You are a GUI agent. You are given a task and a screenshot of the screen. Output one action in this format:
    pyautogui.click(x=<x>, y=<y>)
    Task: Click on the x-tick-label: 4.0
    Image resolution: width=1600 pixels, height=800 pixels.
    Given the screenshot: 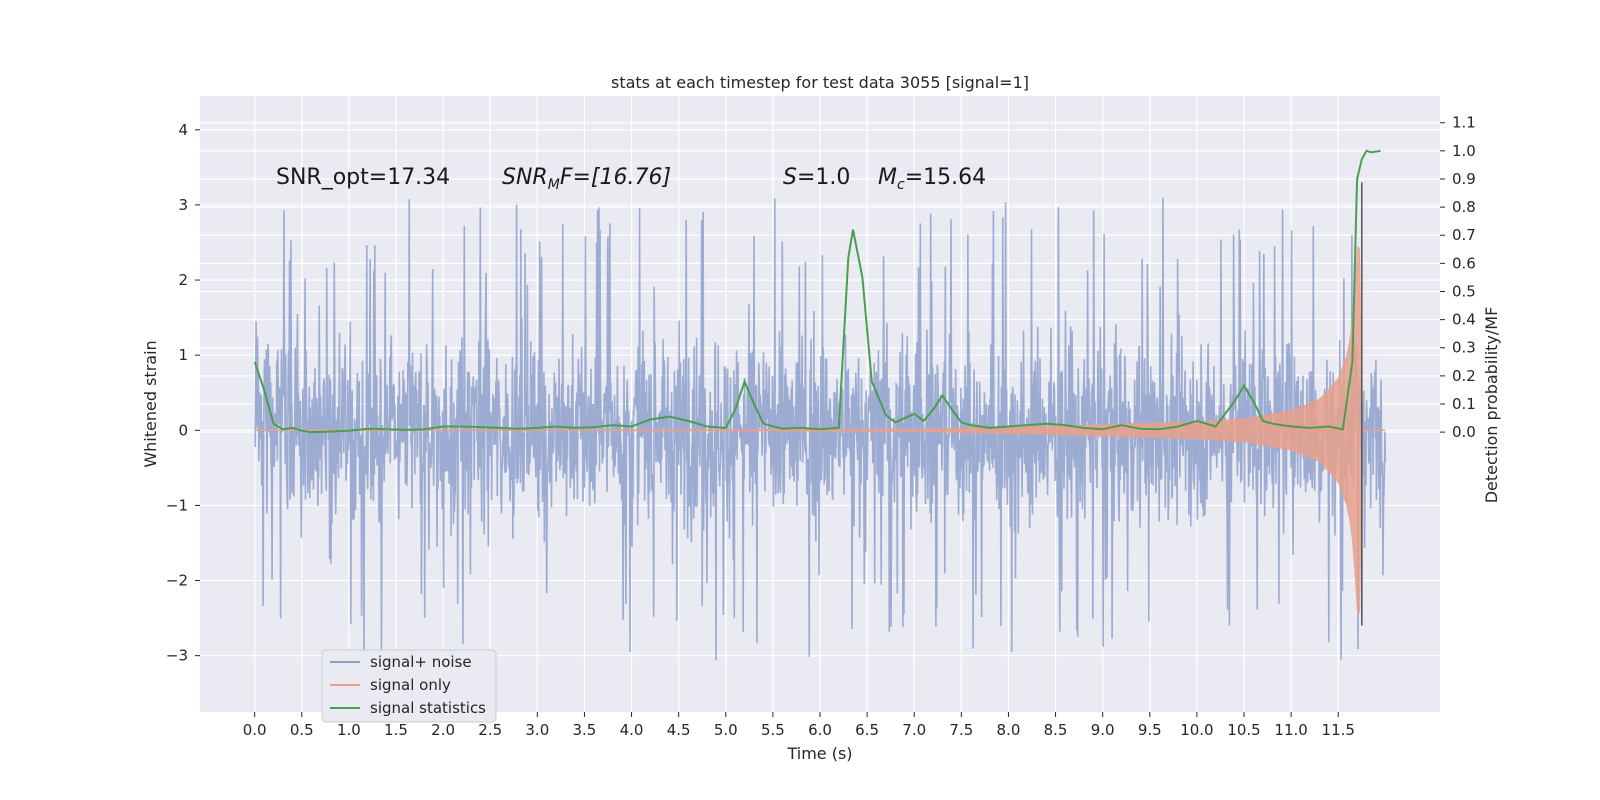 What is the action you would take?
    pyautogui.click(x=632, y=730)
    